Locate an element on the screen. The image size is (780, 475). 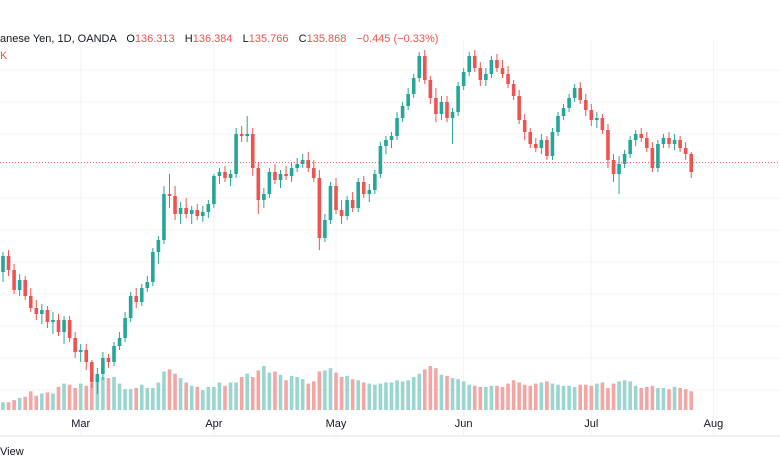
change-value: −0.445 (−0.33%) is located at coordinates (397, 39).